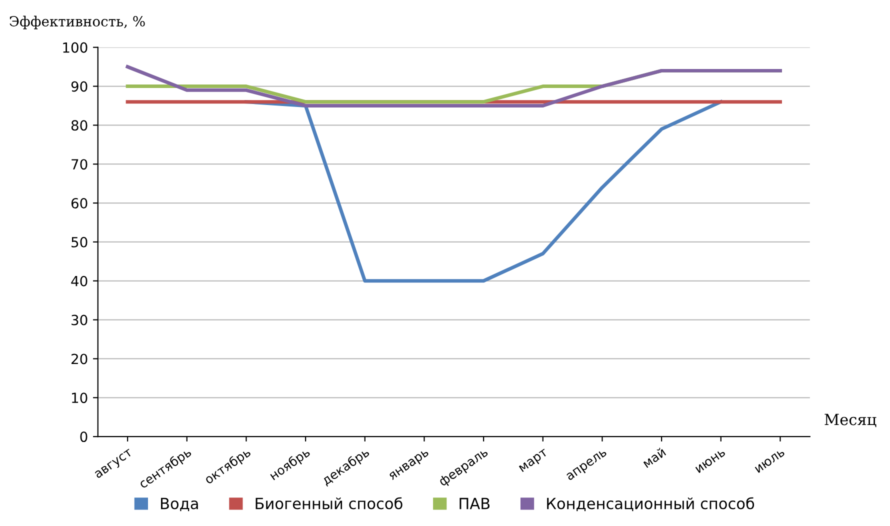  Describe the element at coordinates (80, 320) in the screenshot. I see `y-tick-label: 30` at that location.